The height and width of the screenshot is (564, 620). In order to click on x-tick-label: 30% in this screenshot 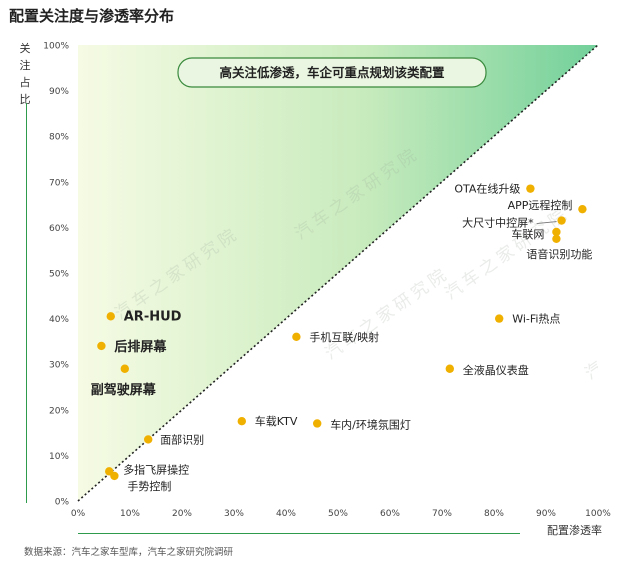, I will do `click(234, 514)`.